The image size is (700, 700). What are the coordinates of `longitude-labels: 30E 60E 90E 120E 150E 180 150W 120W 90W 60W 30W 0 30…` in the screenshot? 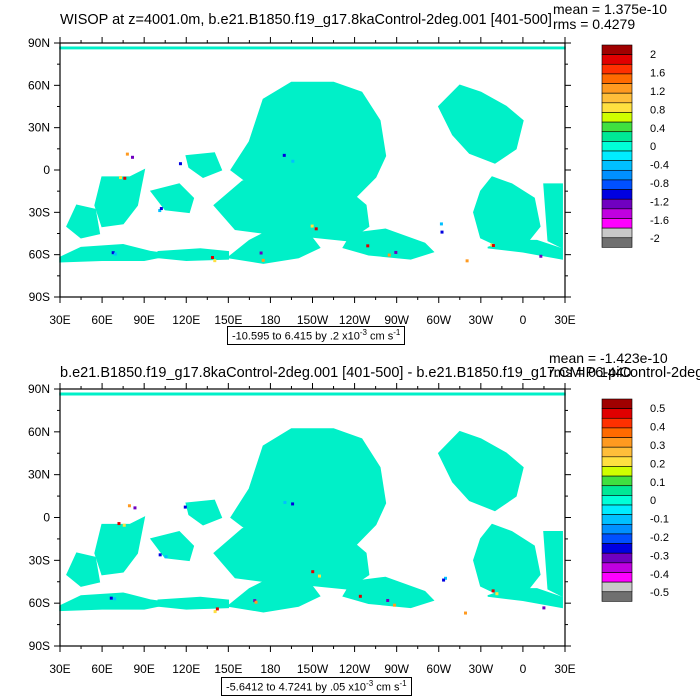 It's located at (312, 320).